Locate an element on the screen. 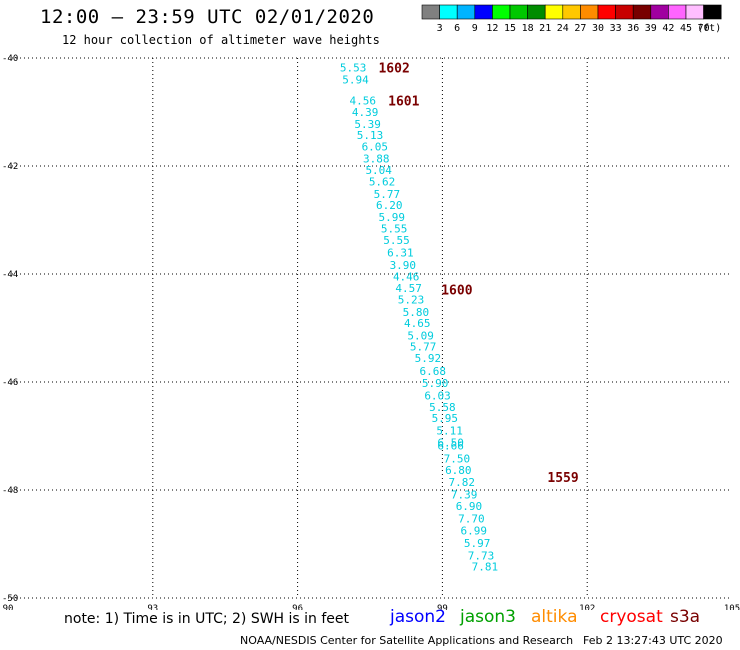 The height and width of the screenshot is (650, 740). x-tick-label: 105 is located at coordinates (732, 607).